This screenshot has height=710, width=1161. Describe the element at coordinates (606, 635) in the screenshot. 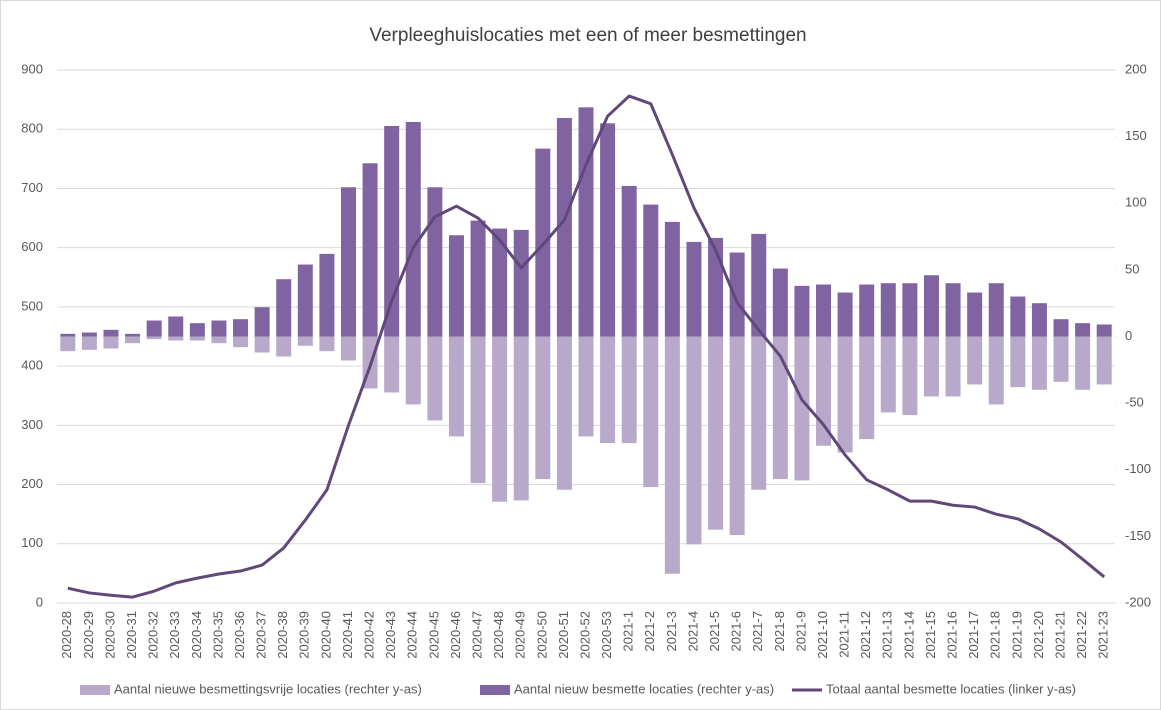

I see `x-tick-label: 2020-53` at that location.